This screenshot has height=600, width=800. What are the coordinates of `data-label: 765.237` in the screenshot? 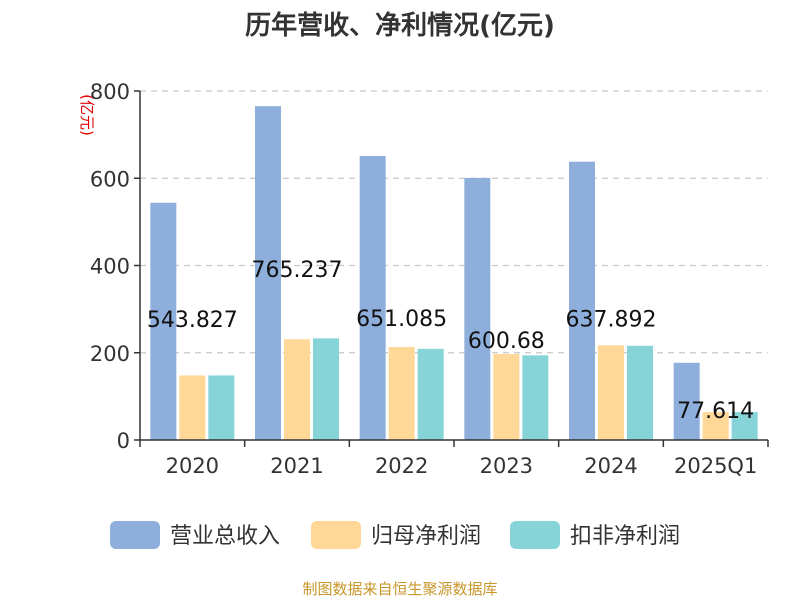 It's located at (297, 270).